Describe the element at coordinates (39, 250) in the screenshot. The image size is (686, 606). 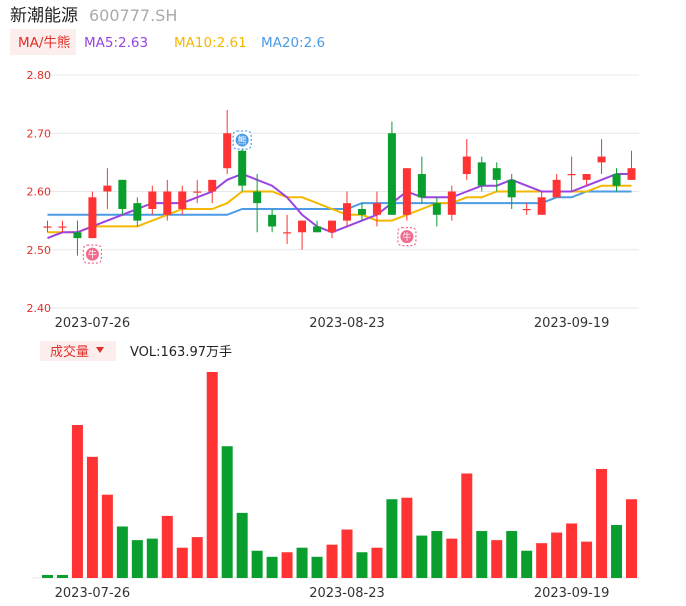
I see `y-tick-label: 2.50` at that location.